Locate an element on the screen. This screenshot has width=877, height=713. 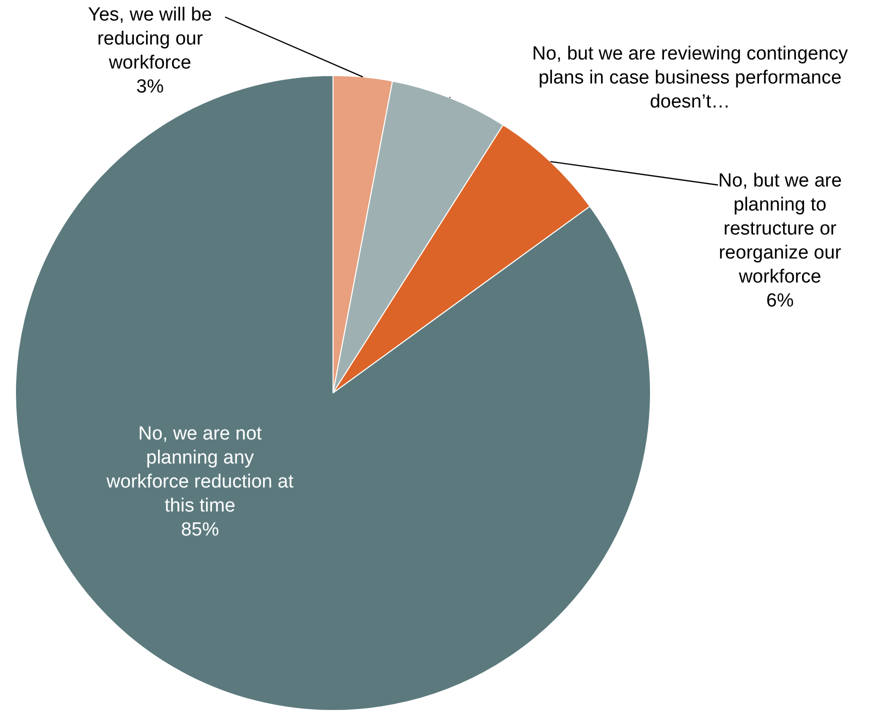
slice-label: No, but we are planning to restructure or reorganize our workforce is located at coordinates (780, 229).